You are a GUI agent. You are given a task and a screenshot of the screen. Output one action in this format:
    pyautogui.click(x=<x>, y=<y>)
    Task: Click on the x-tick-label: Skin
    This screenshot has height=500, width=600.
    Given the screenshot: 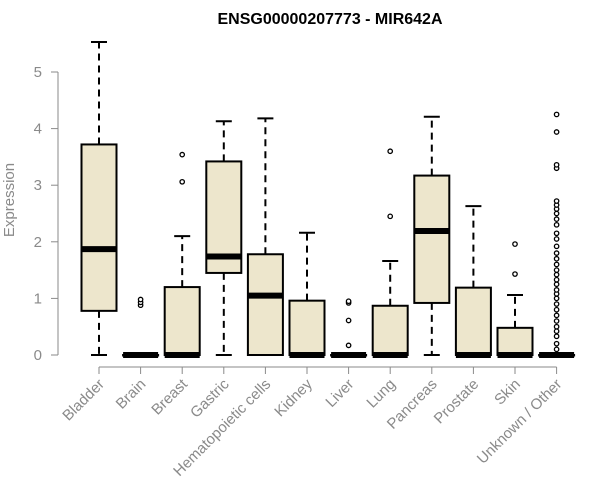 What is the action you would take?
    pyautogui.click(x=507, y=392)
    